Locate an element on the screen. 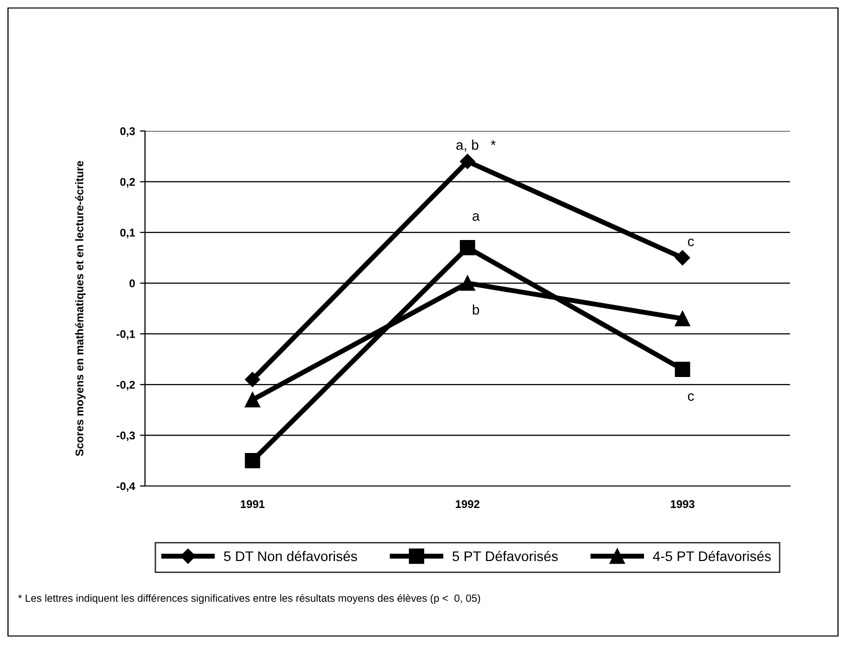 The image size is (847, 648). y-tick-label: 0,3 is located at coordinates (127, 132).